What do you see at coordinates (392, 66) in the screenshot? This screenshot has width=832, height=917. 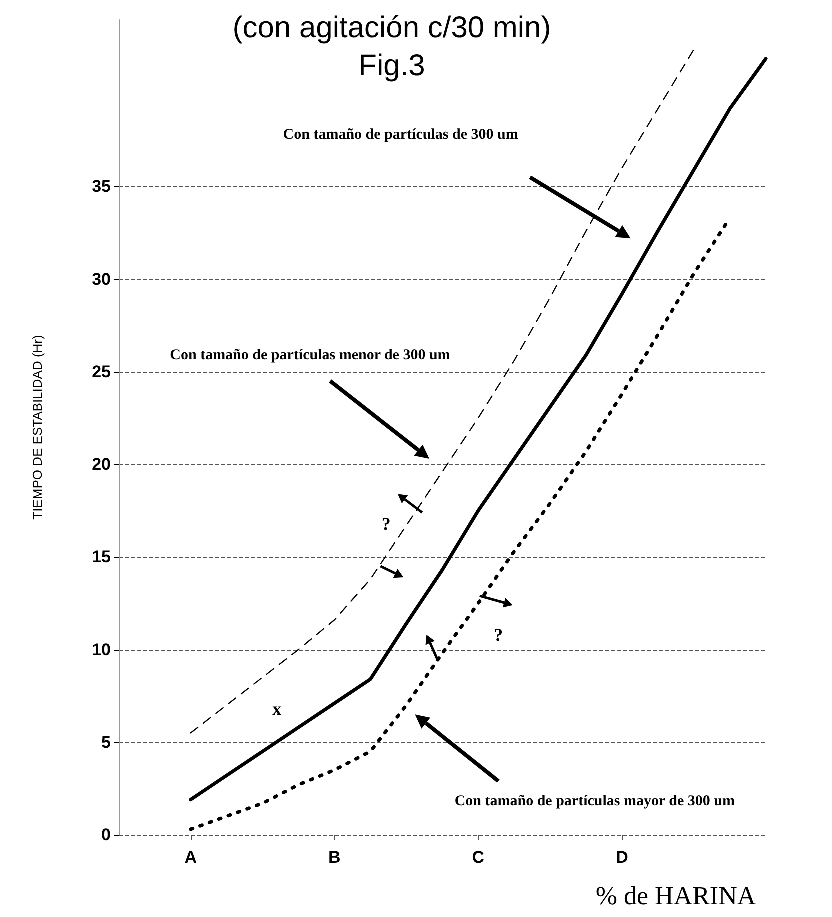 I see `text: Fig.3` at bounding box center [392, 66].